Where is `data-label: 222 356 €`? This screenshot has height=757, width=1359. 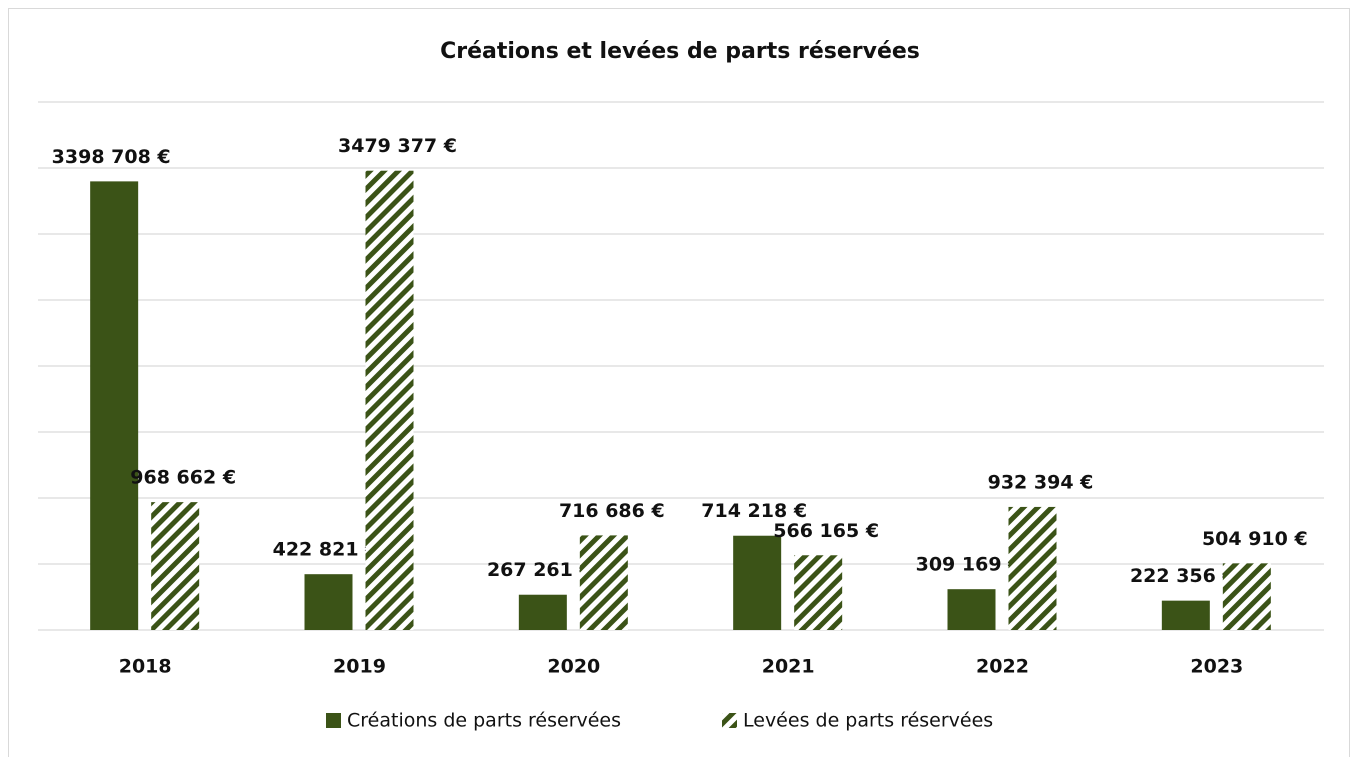 data-label: 222 356 € is located at coordinates (1183, 576).